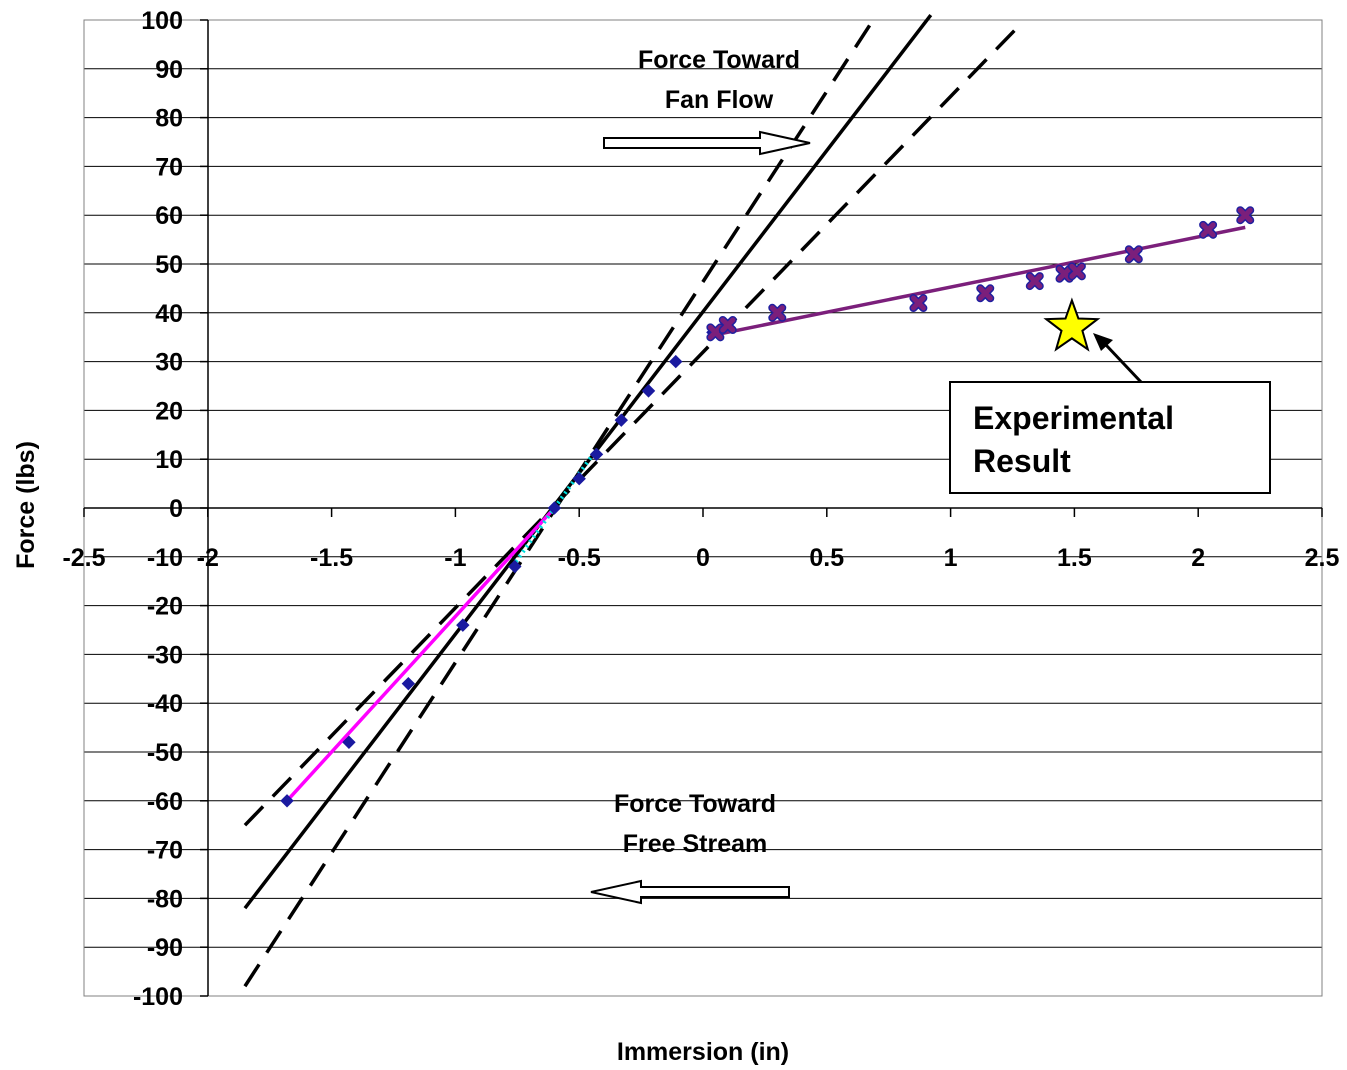 This screenshot has width=1347, height=1070. I want to click on y-tick-label: 10, so click(169, 460).